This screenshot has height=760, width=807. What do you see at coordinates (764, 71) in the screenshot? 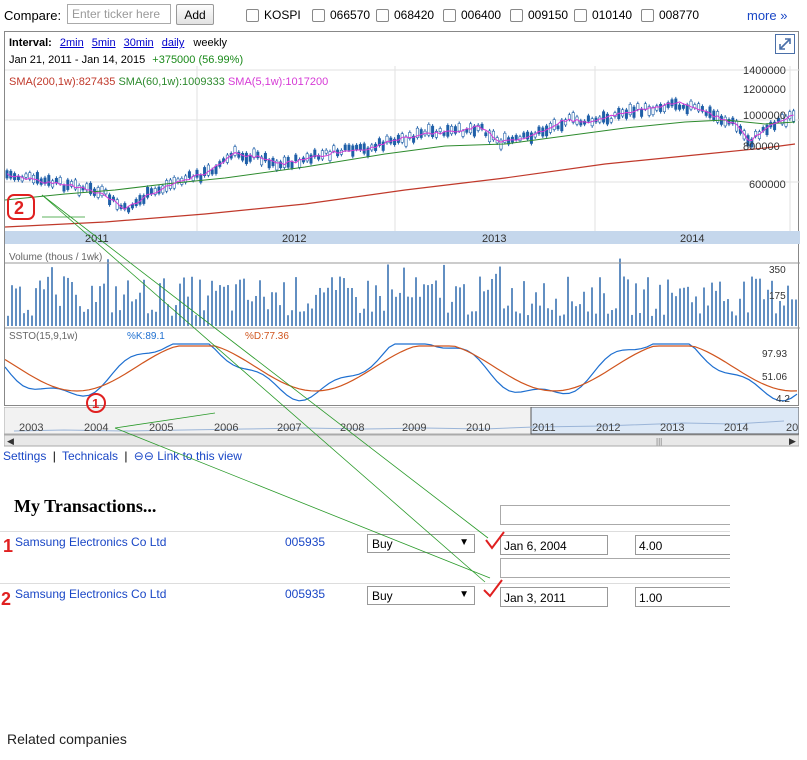
I see `price-tick: 1400000` at bounding box center [764, 71].